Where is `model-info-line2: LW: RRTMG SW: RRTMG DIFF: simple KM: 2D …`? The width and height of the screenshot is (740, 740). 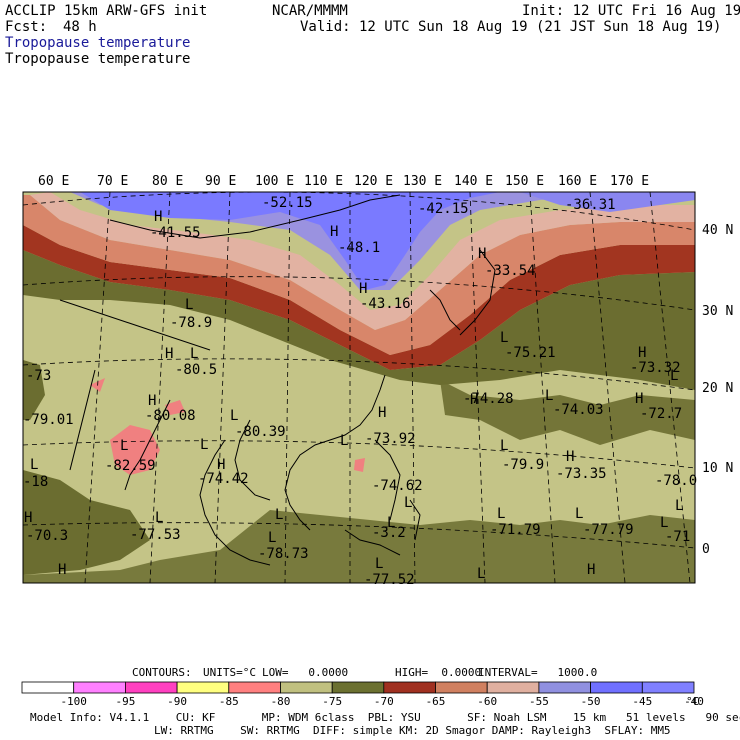 model-info-line2: LW: RRTMG SW: RRTMG DIFF: simple KM: 2D … is located at coordinates (412, 730).